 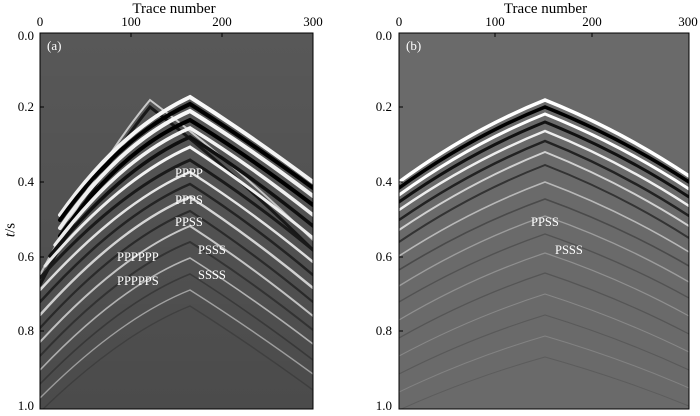 I want to click on x-tick-b-300: 300, so click(x=688, y=21).